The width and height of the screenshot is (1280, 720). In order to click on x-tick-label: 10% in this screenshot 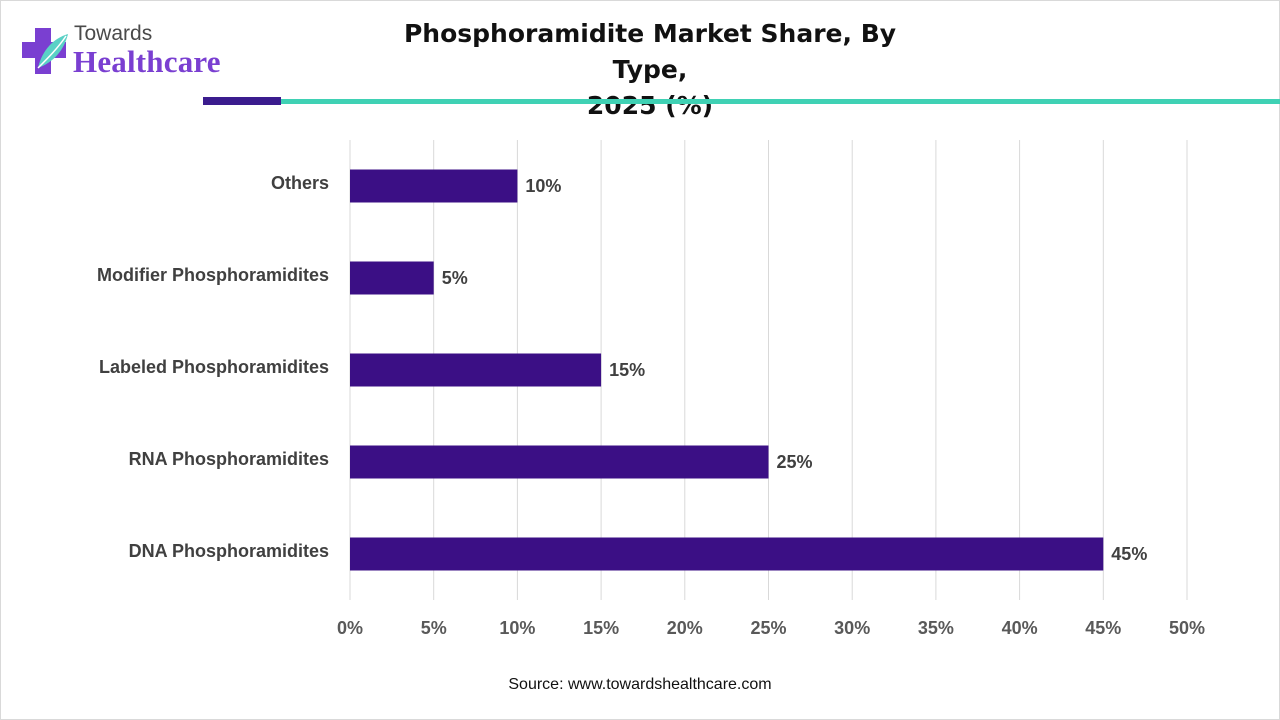, I will do `click(517, 628)`.